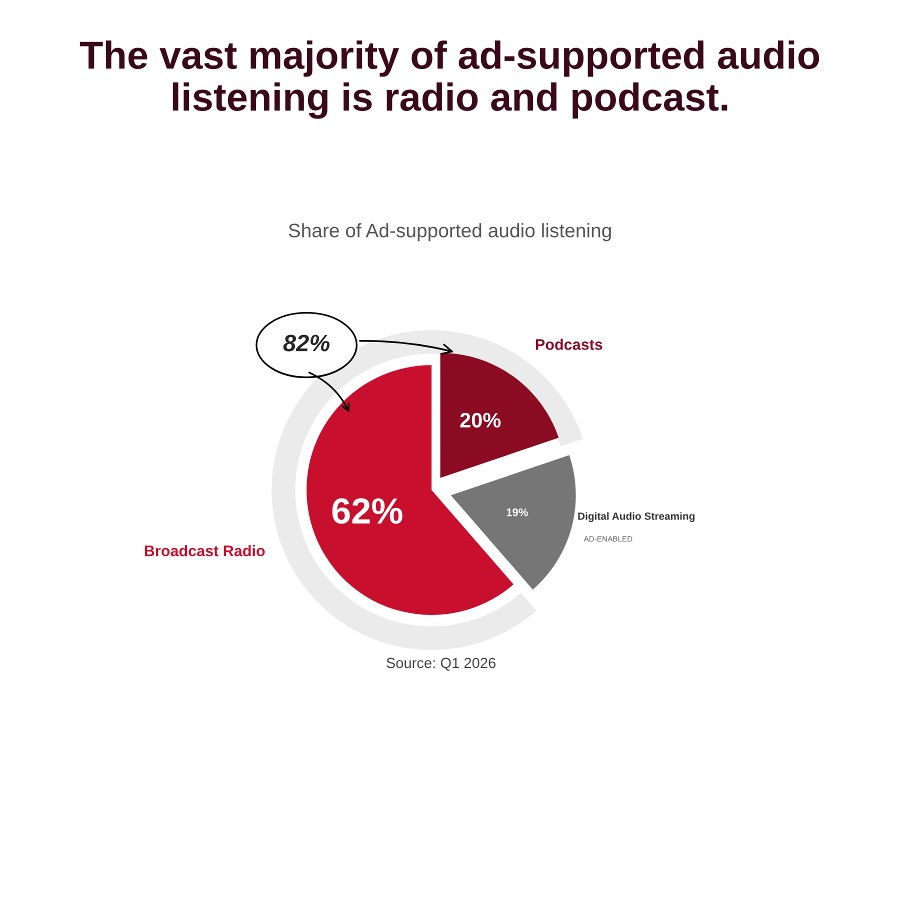 The width and height of the screenshot is (900, 900). Describe the element at coordinates (569, 344) in the screenshot. I see `slice-label: Podcasts` at that location.